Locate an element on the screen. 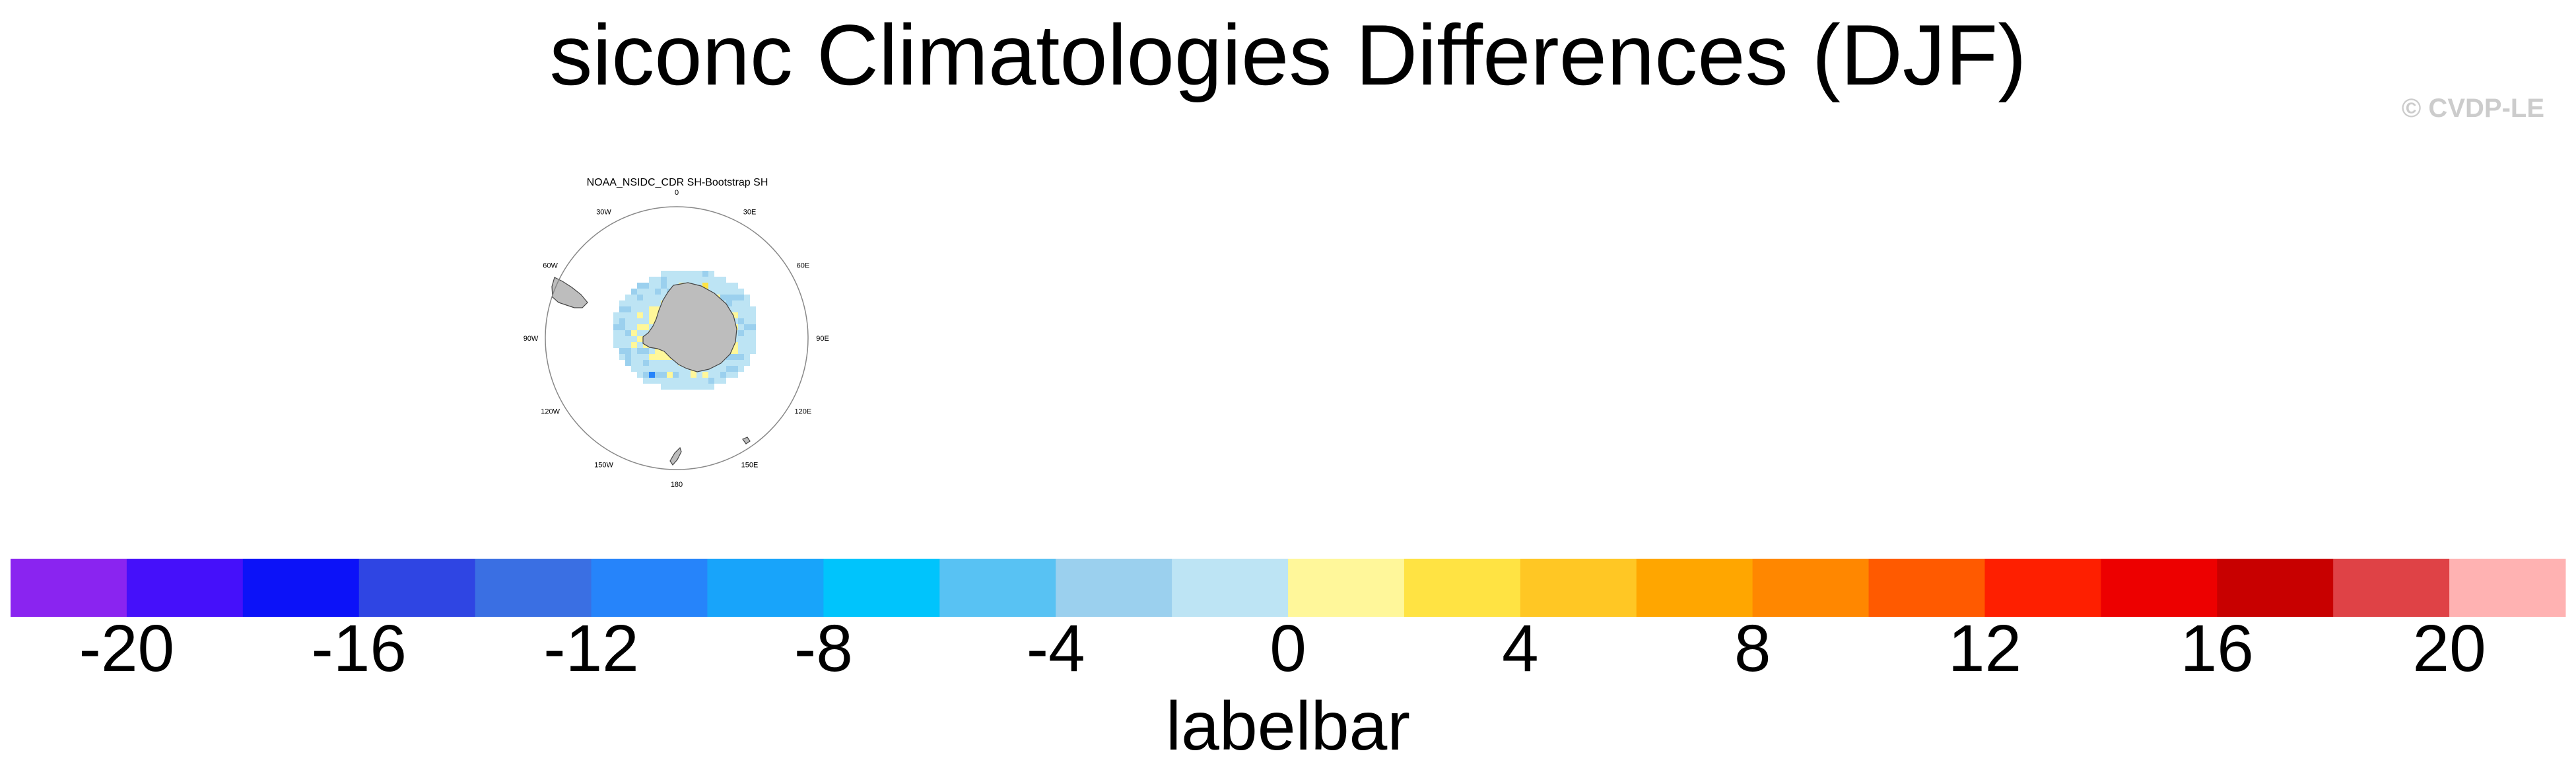  new-zealand-landmass is located at coordinates (676, 456).